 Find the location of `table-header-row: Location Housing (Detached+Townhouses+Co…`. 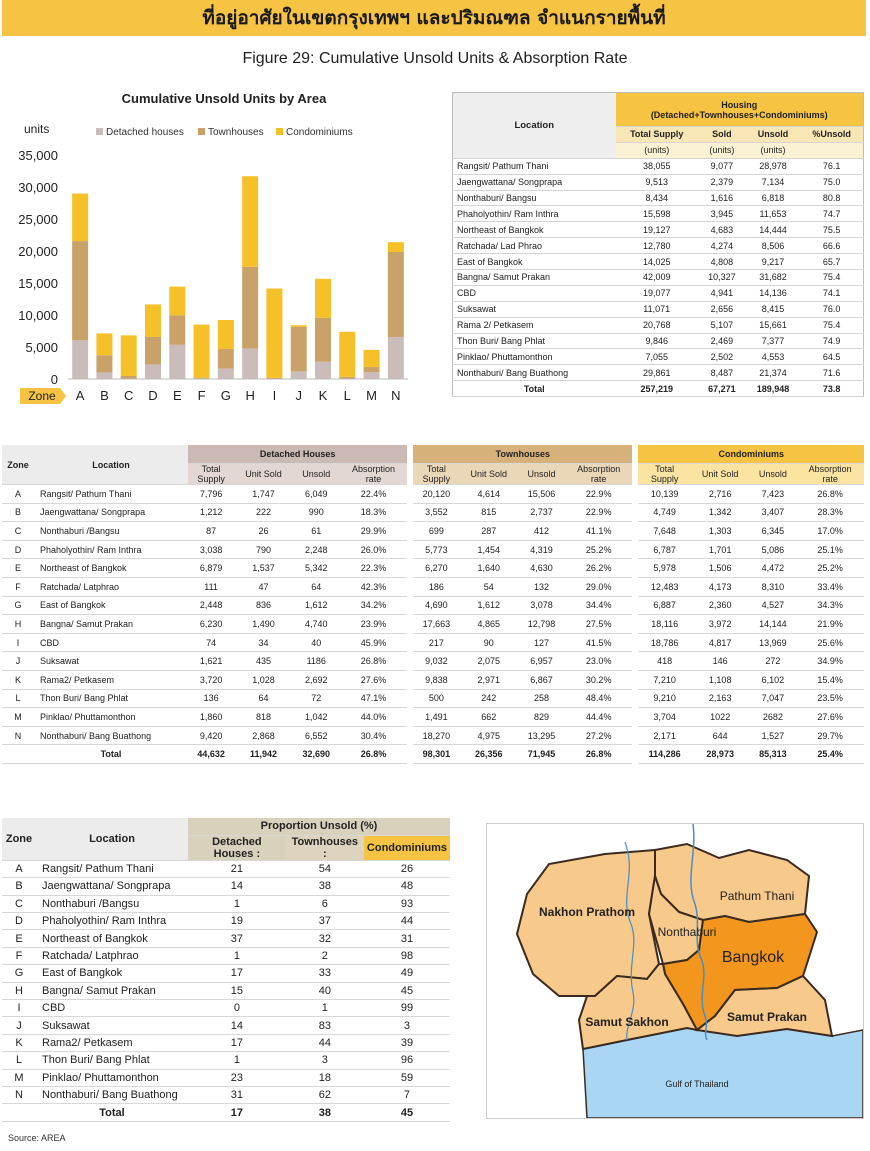

table-header-row: Location Housing (Detached+Townhouses+Co… is located at coordinates (658, 125).